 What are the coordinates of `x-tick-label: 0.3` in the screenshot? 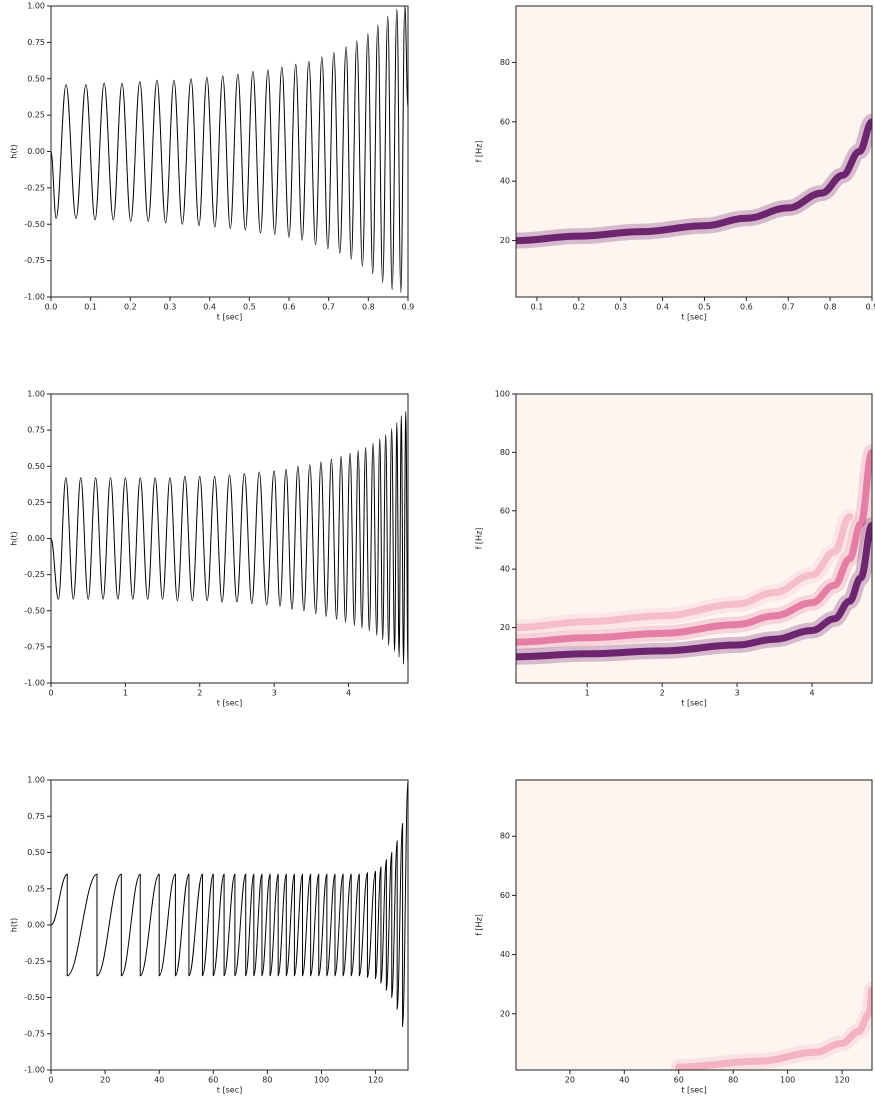 It's located at (620, 307).